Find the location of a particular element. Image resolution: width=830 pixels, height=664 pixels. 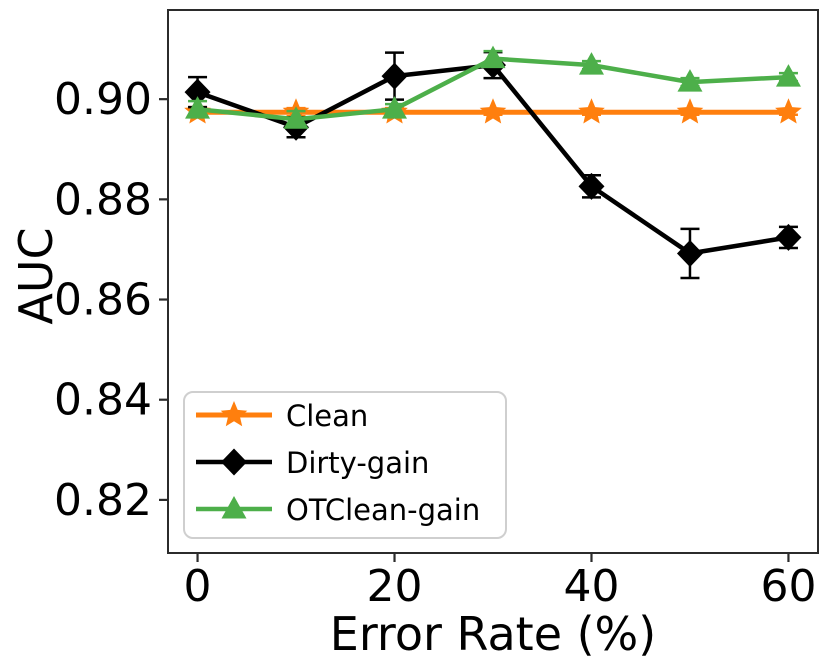

data-point-clean-x60 is located at coordinates (788, 111).